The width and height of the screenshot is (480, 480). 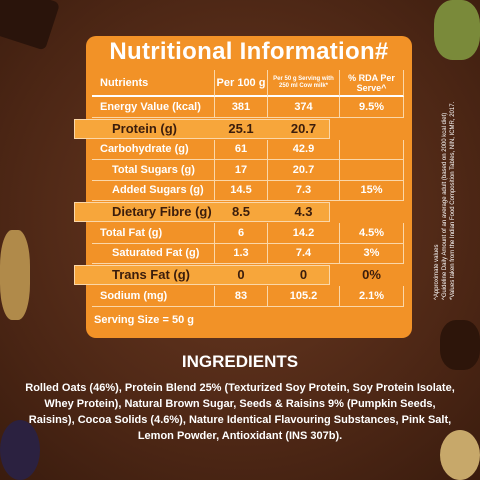 What do you see at coordinates (249, 51) in the screenshot?
I see `table-title: Nutritional Information#` at bounding box center [249, 51].